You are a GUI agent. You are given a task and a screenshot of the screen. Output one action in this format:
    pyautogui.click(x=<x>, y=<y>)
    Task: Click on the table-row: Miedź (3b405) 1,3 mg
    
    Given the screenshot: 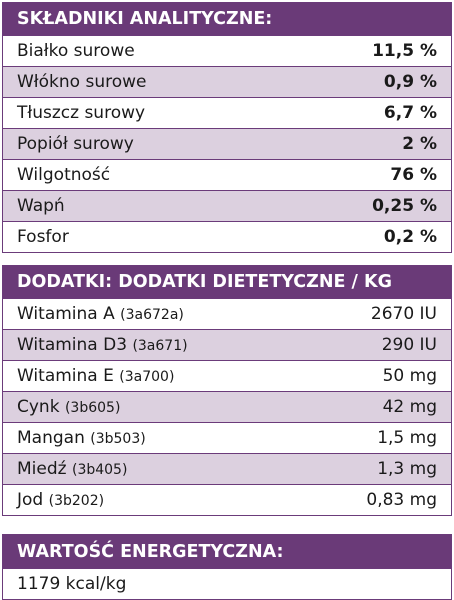 What is the action you would take?
    pyautogui.click(x=227, y=468)
    